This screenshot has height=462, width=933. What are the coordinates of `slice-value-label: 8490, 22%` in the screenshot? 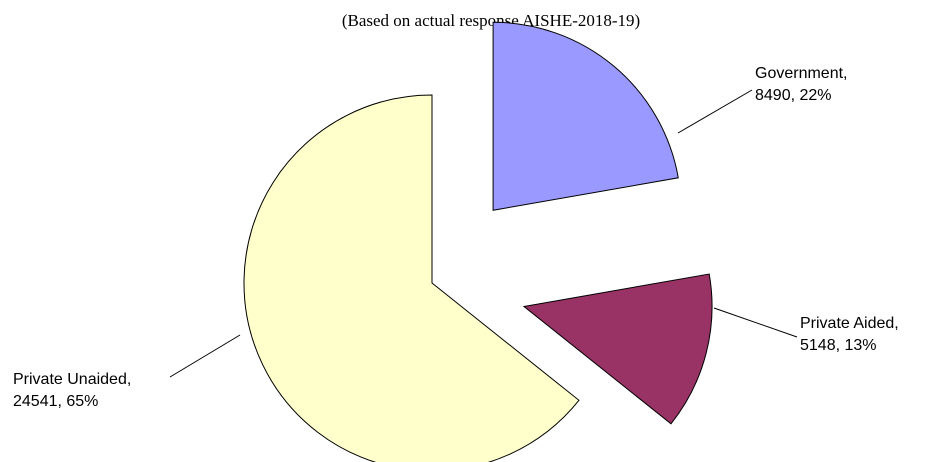 It's located at (793, 95).